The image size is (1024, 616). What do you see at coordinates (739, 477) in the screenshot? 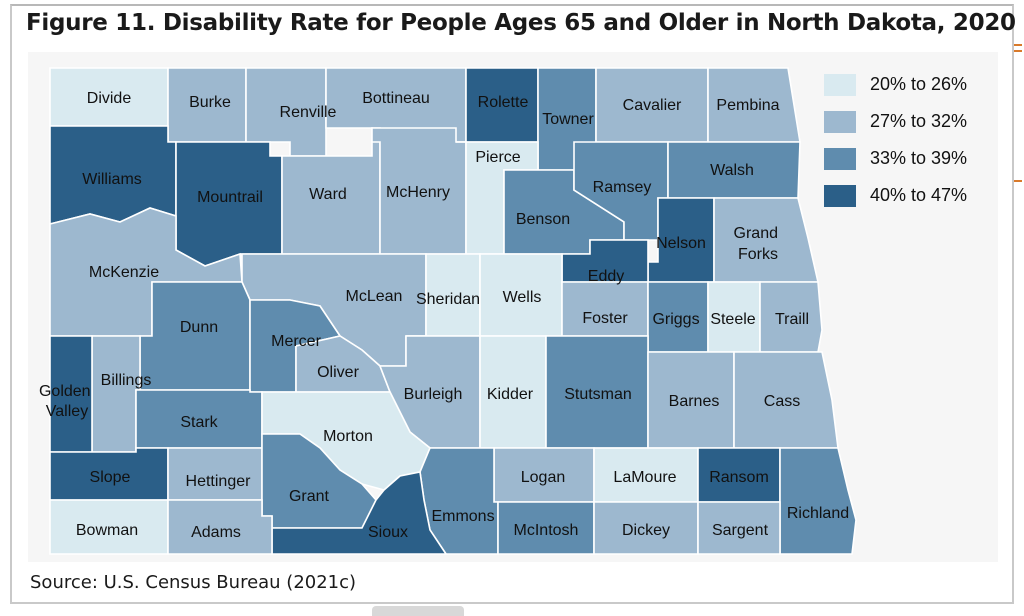
I see `county-label-ransom: Ransom` at bounding box center [739, 477].